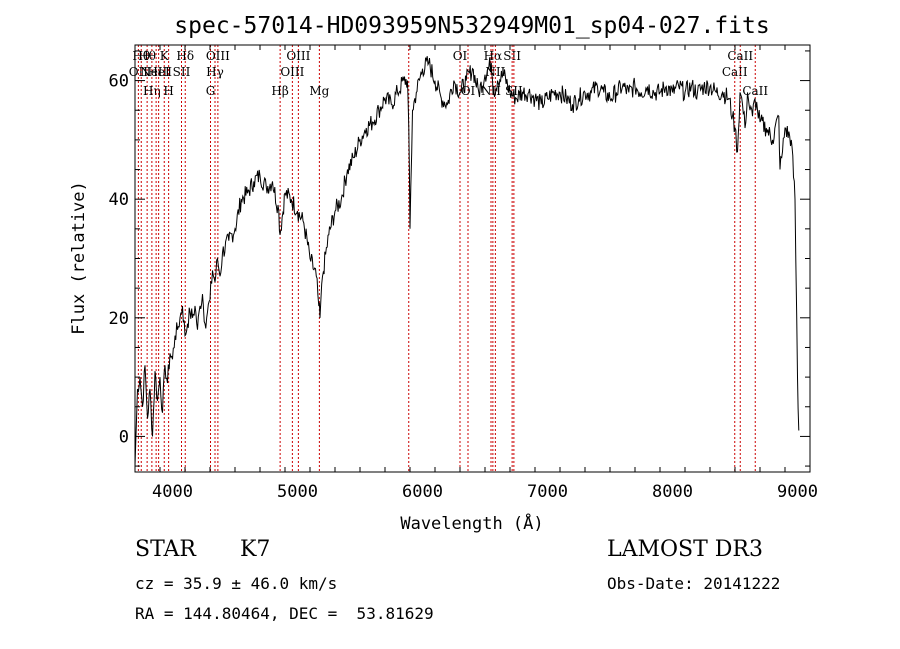 The height and width of the screenshot is (649, 900). Describe the element at coordinates (797, 492) in the screenshot. I see `x-tick-label: 9000` at that location.